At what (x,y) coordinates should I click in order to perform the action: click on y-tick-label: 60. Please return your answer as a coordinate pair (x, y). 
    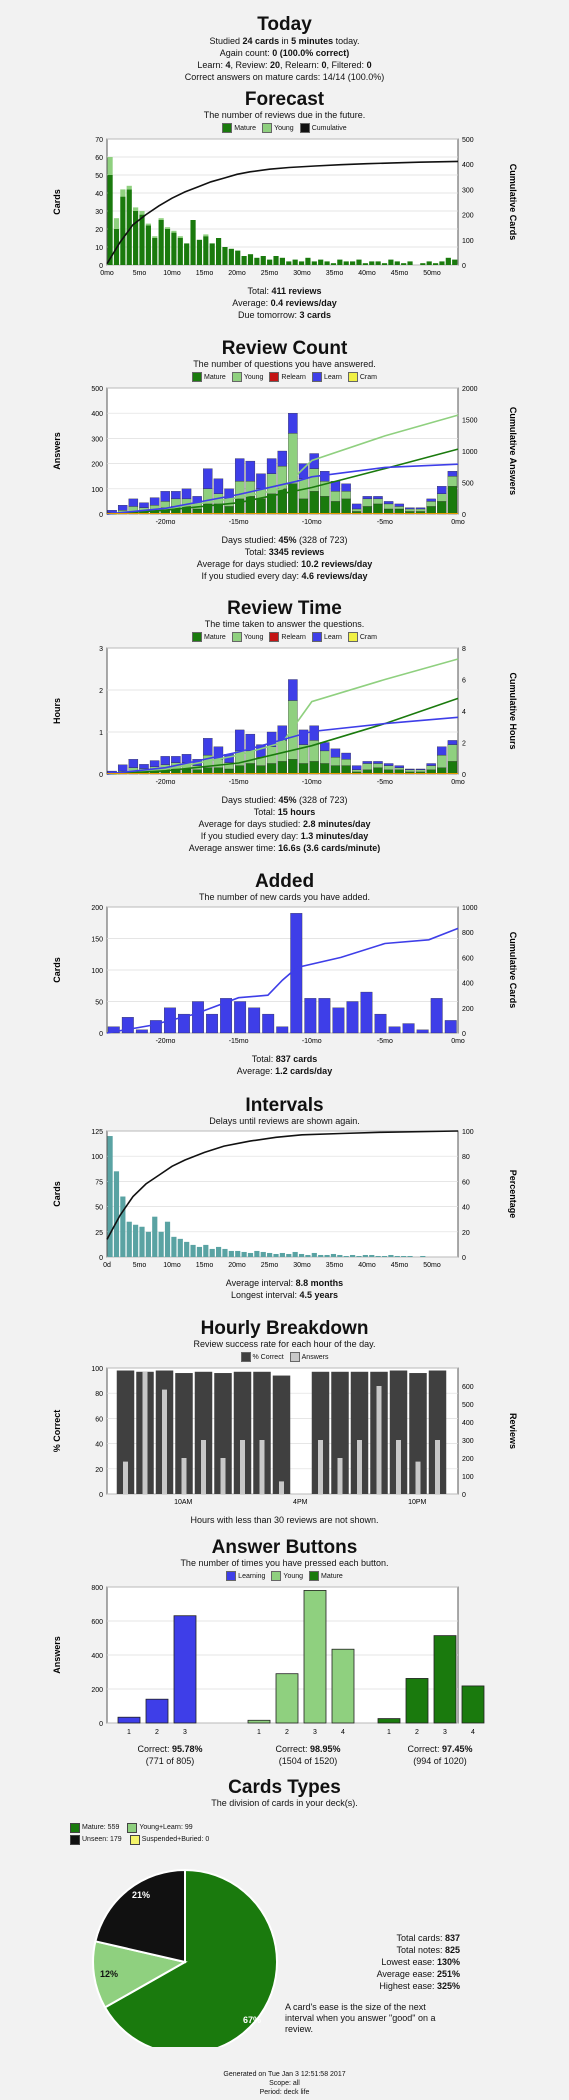
    Looking at the image, I should click on (99, 158).